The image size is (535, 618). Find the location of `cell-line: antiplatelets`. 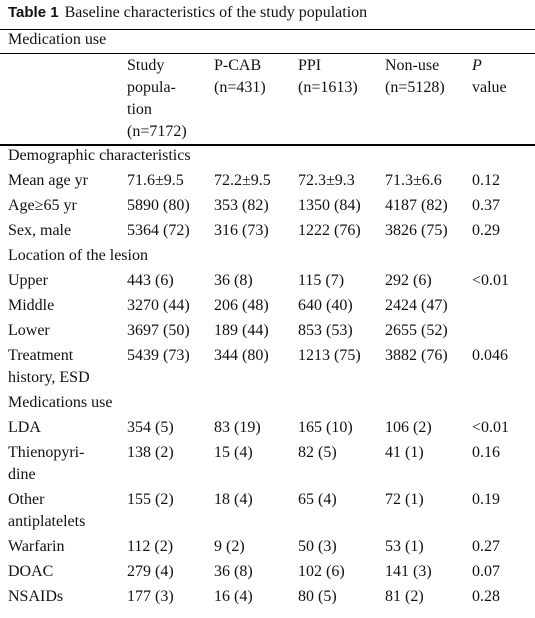

cell-line: antiplatelets is located at coordinates (47, 521).